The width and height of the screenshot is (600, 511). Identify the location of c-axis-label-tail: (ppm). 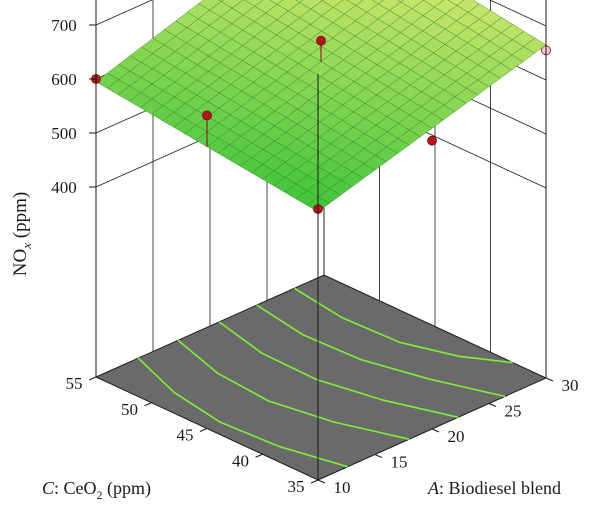
(127, 488).